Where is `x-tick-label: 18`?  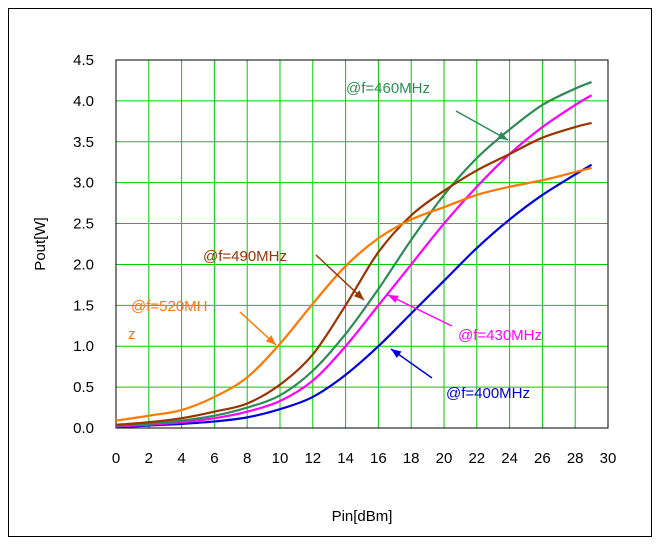
x-tick-label: 18 is located at coordinates (411, 458).